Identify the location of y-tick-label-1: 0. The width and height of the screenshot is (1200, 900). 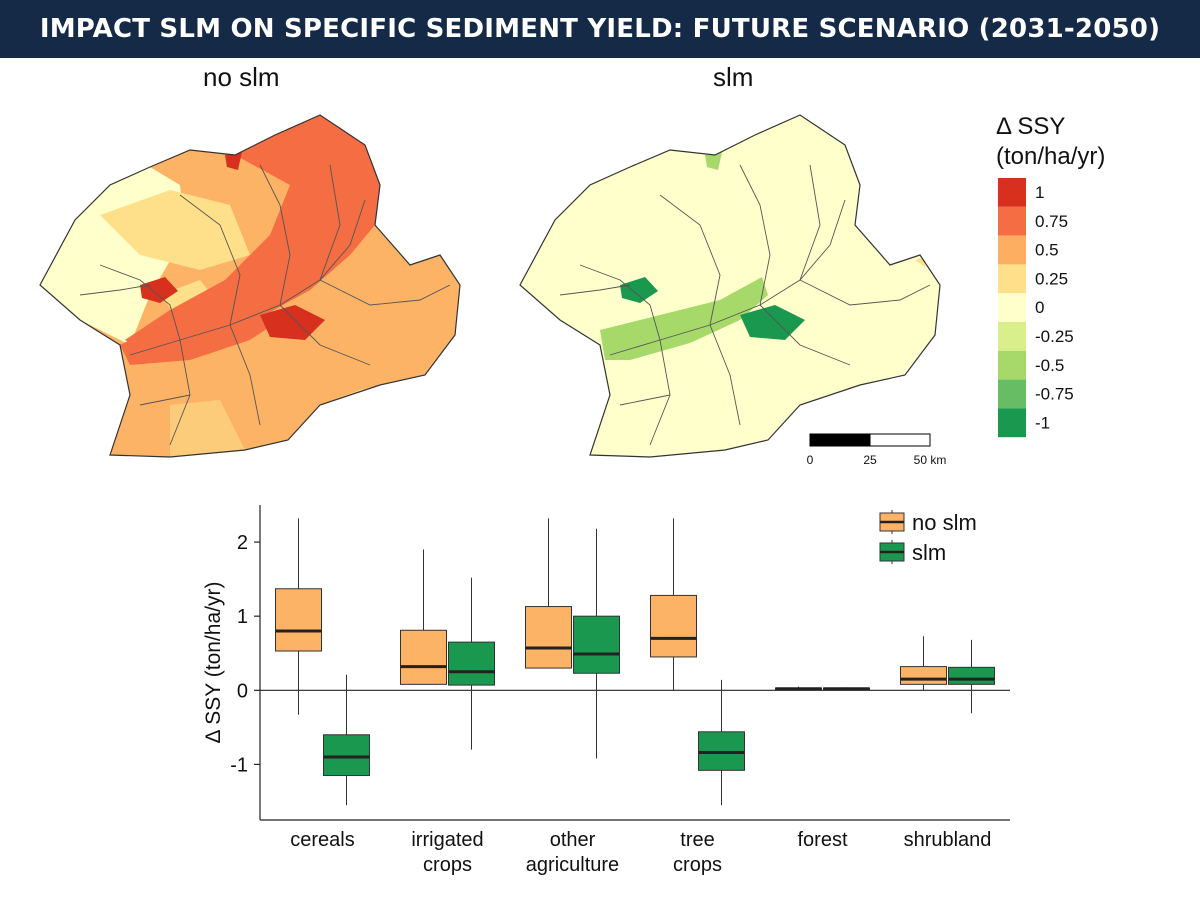
(242, 691).